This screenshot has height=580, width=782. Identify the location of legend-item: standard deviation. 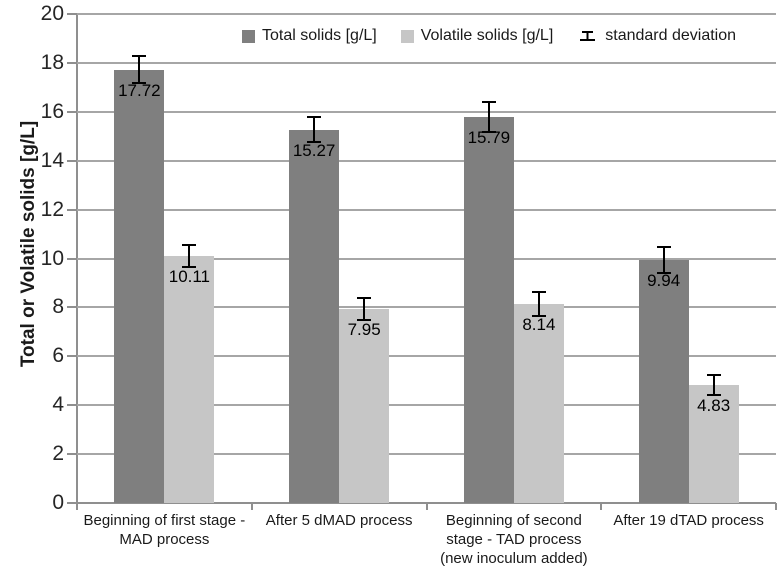
(656, 36).